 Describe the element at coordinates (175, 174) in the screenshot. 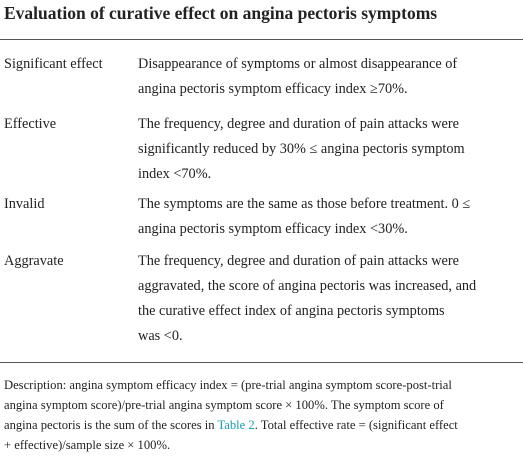

I see `row-text: index <70%.` at that location.